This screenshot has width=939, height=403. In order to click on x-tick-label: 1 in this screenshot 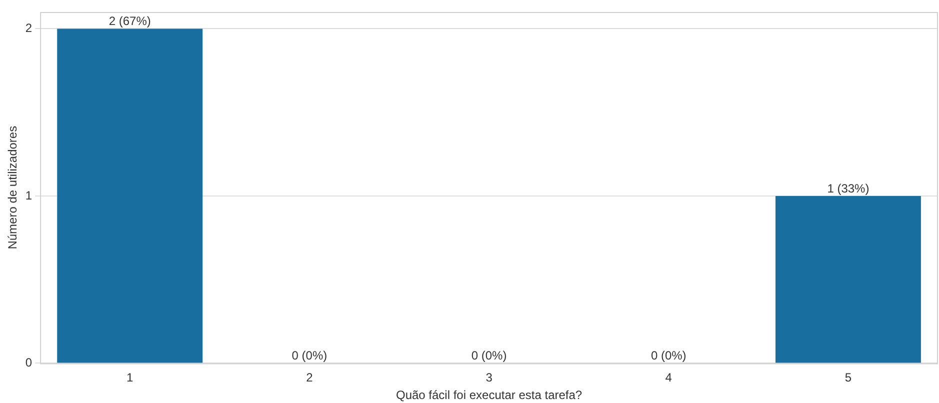, I will do `click(130, 377)`.